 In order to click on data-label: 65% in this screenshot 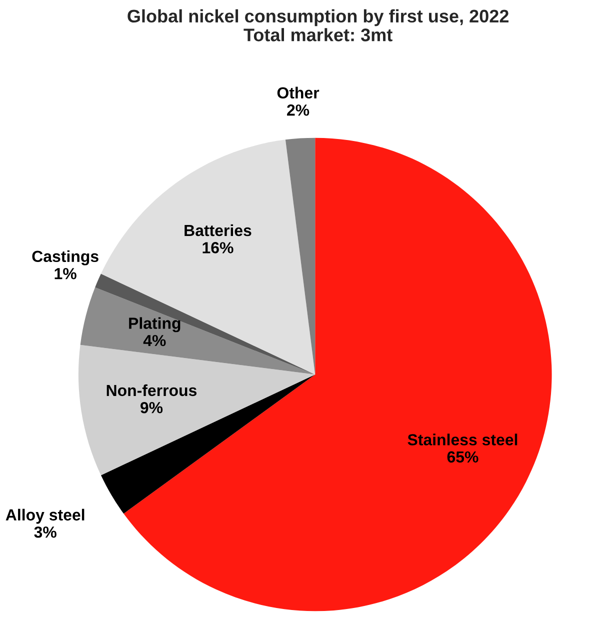, I will do `click(462, 457)`.